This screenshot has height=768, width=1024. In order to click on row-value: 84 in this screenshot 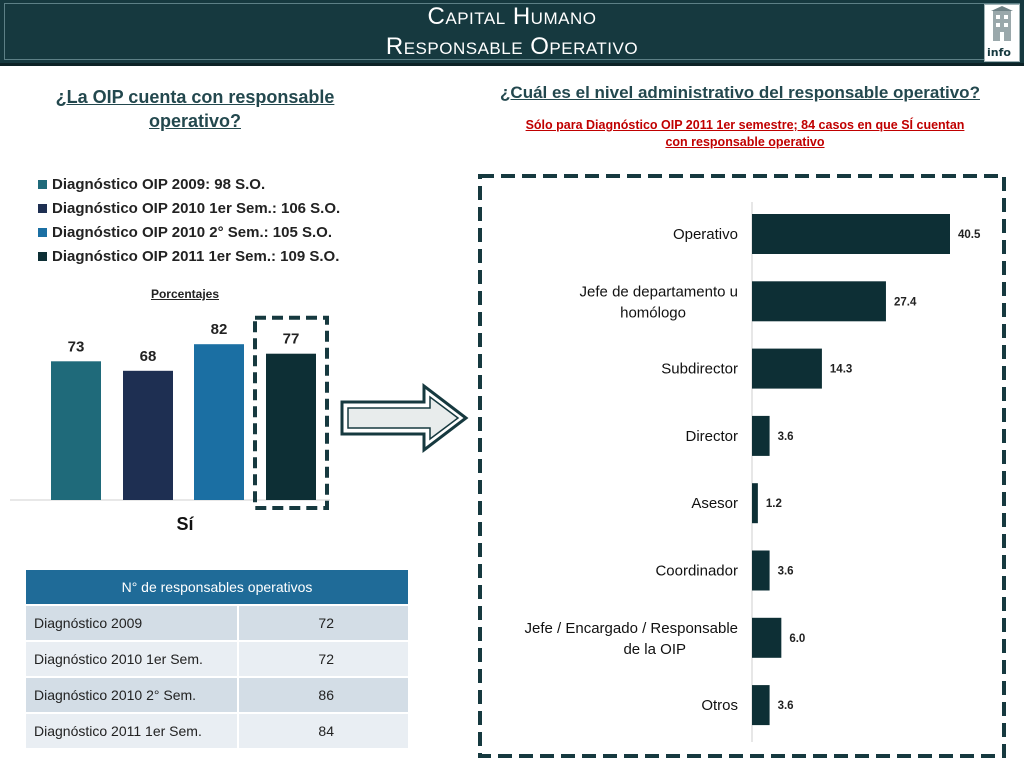, I will do `click(322, 731)`.